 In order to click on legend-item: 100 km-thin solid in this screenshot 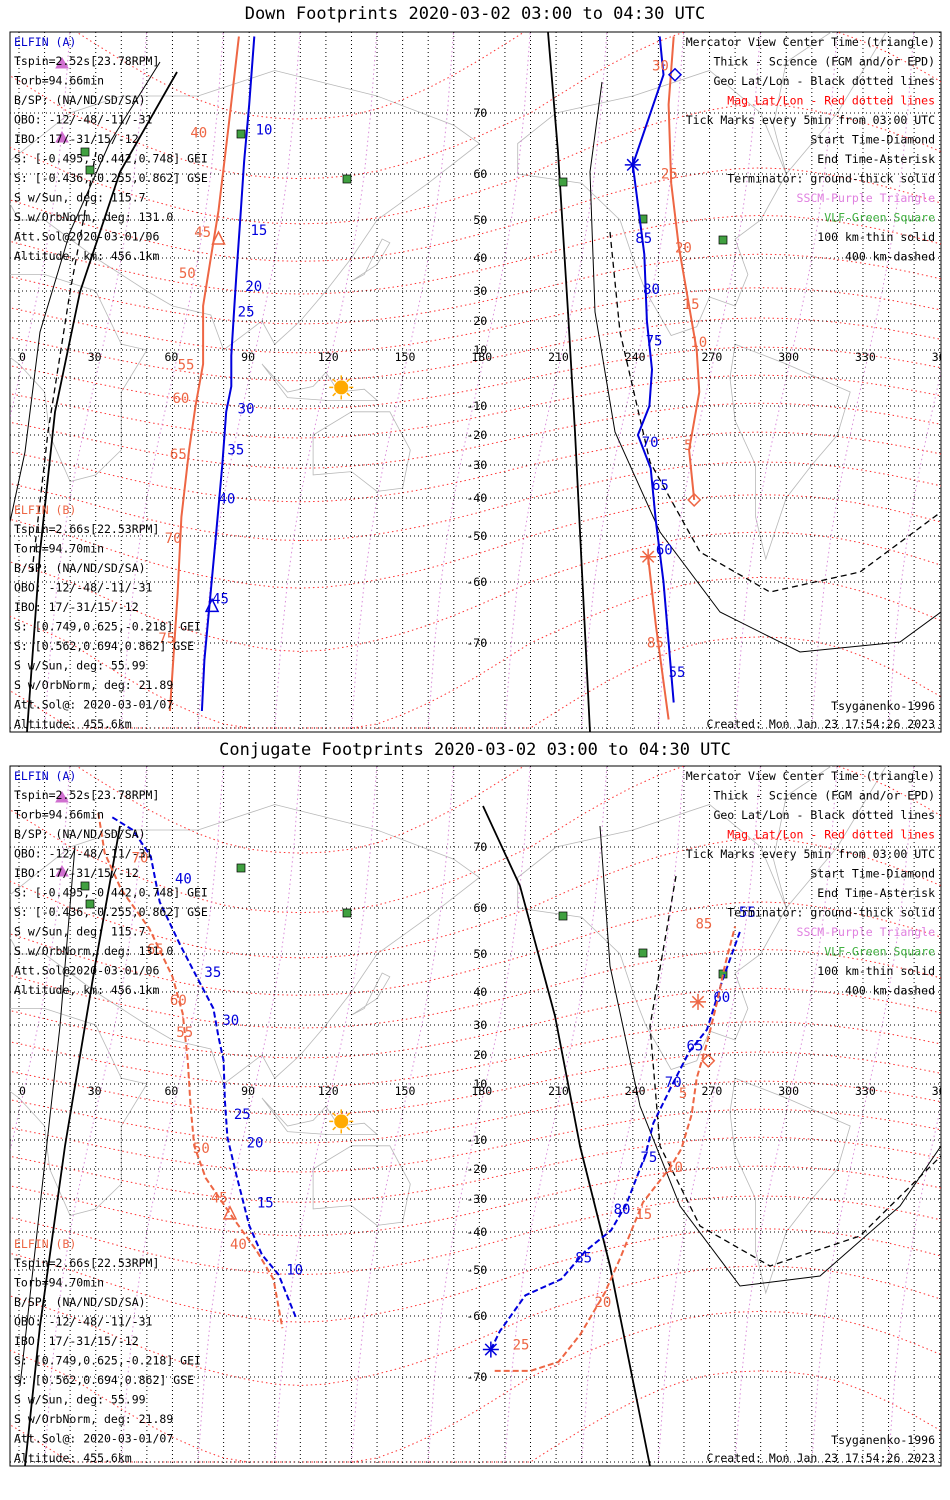, I will do `click(876, 237)`.